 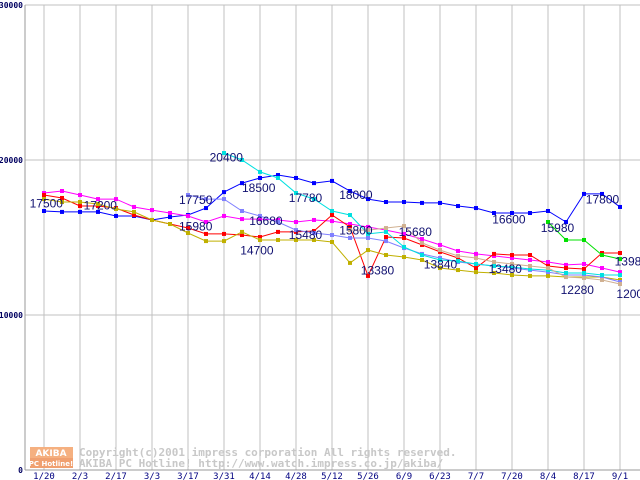 I want to click on price-annotation: 16680, so click(x=266, y=221).